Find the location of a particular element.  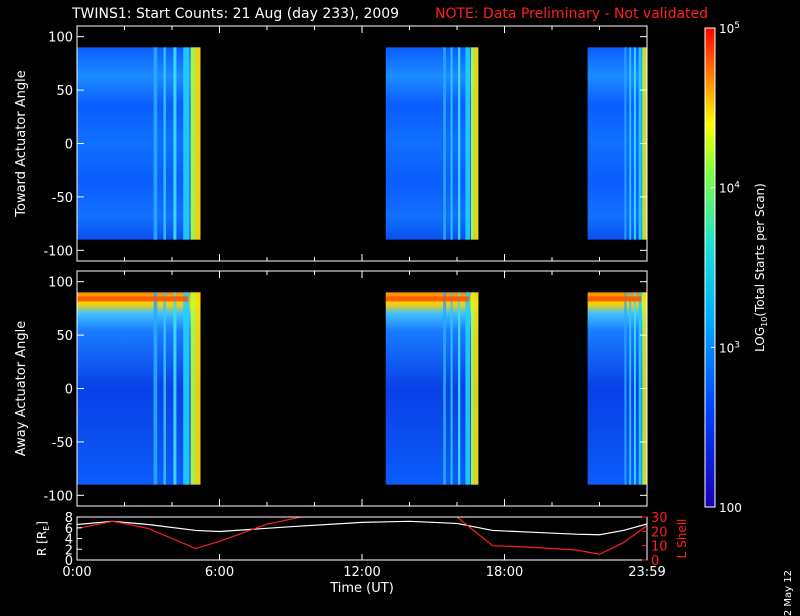

x-tick-label: 6:00 is located at coordinates (219, 572).